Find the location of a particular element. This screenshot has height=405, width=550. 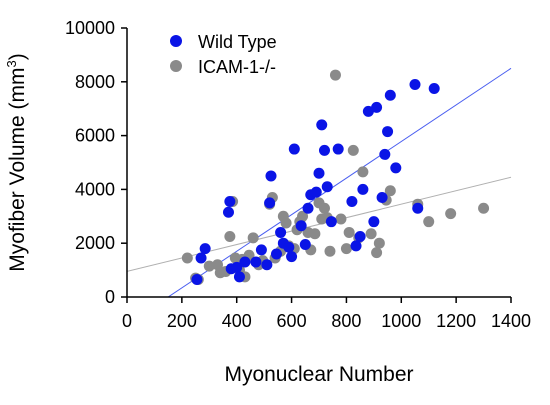

y-tick-label: 0 is located at coordinates (110, 297).